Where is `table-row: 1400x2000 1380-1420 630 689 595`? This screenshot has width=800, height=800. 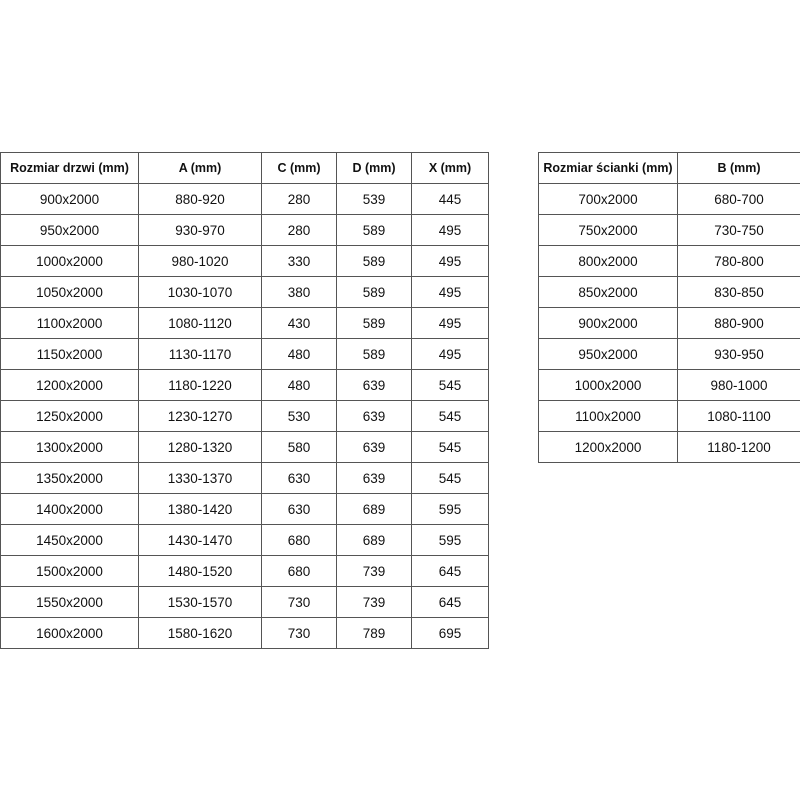
table-row: 1400x2000 1380-1420 630 689 595 is located at coordinates (244, 509).